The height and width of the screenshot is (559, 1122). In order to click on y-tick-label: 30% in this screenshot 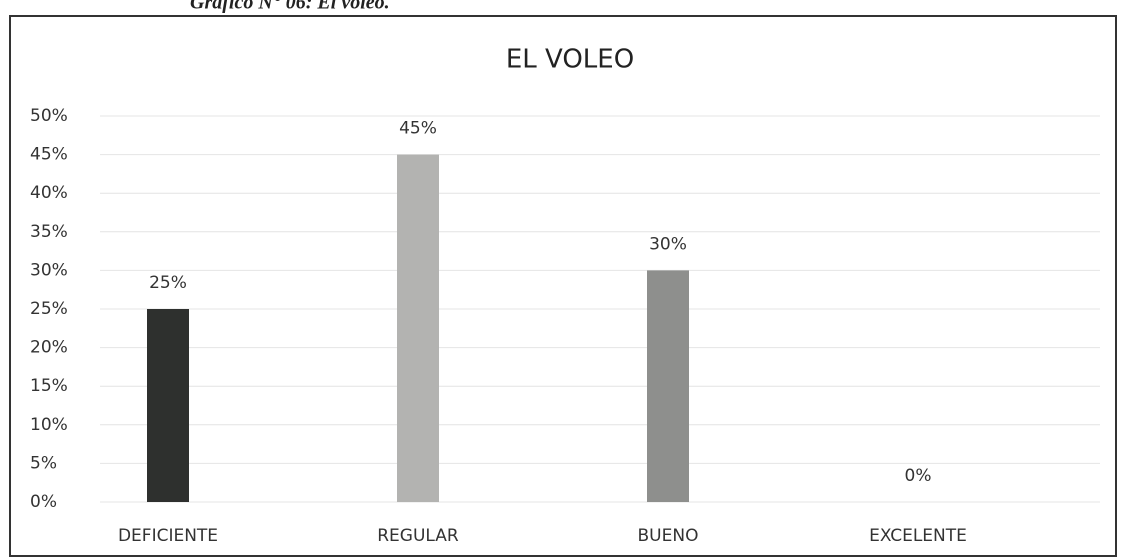, I will do `click(49, 270)`.